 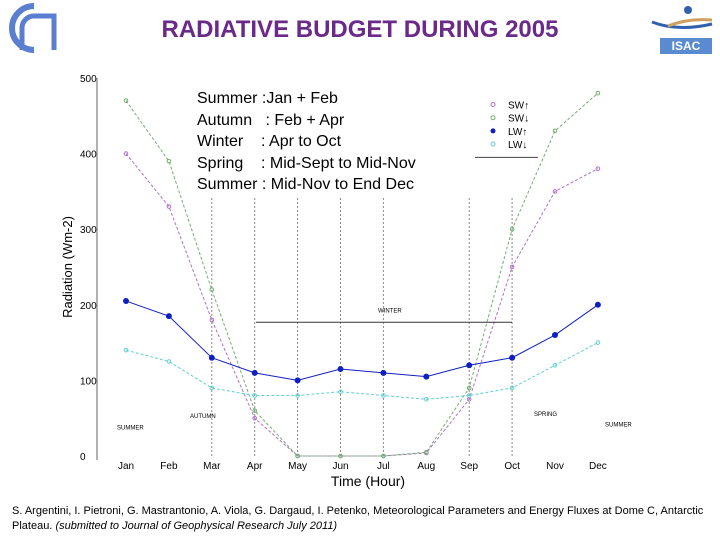 I want to click on x-tick-label: Apr, so click(x=255, y=466).